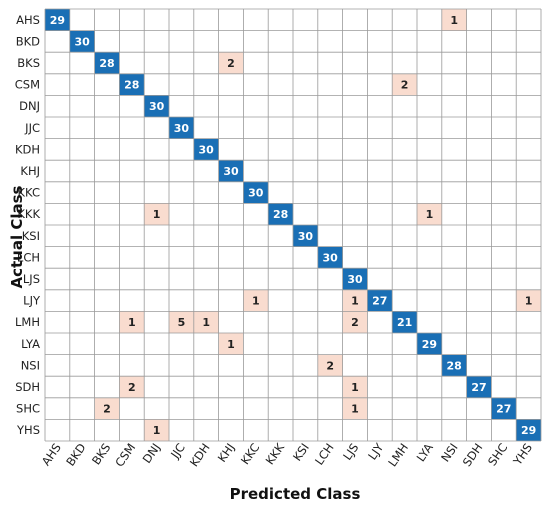 The width and height of the screenshot is (550, 509). I want to click on y-tick-label: KKC, so click(29, 193).